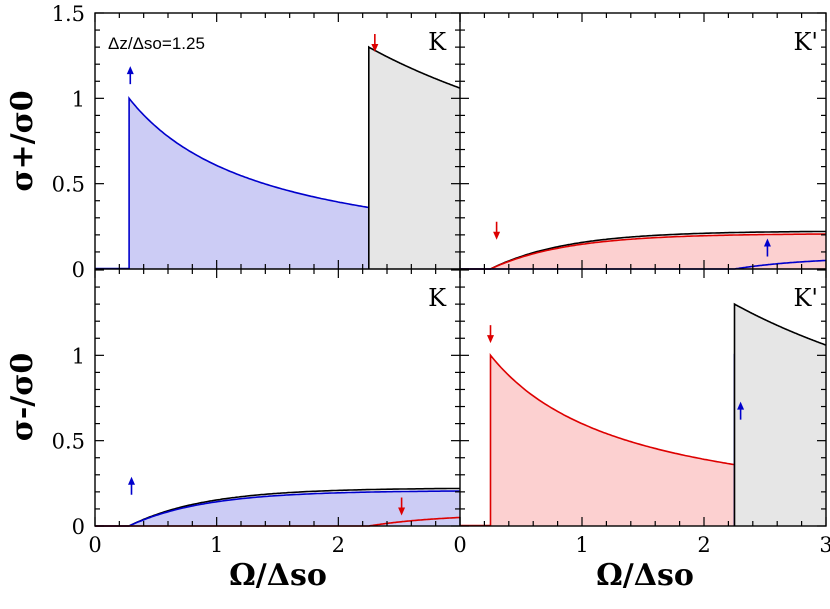 The image size is (830, 609). I want to click on panel-label-top-right: K', so click(805, 42).